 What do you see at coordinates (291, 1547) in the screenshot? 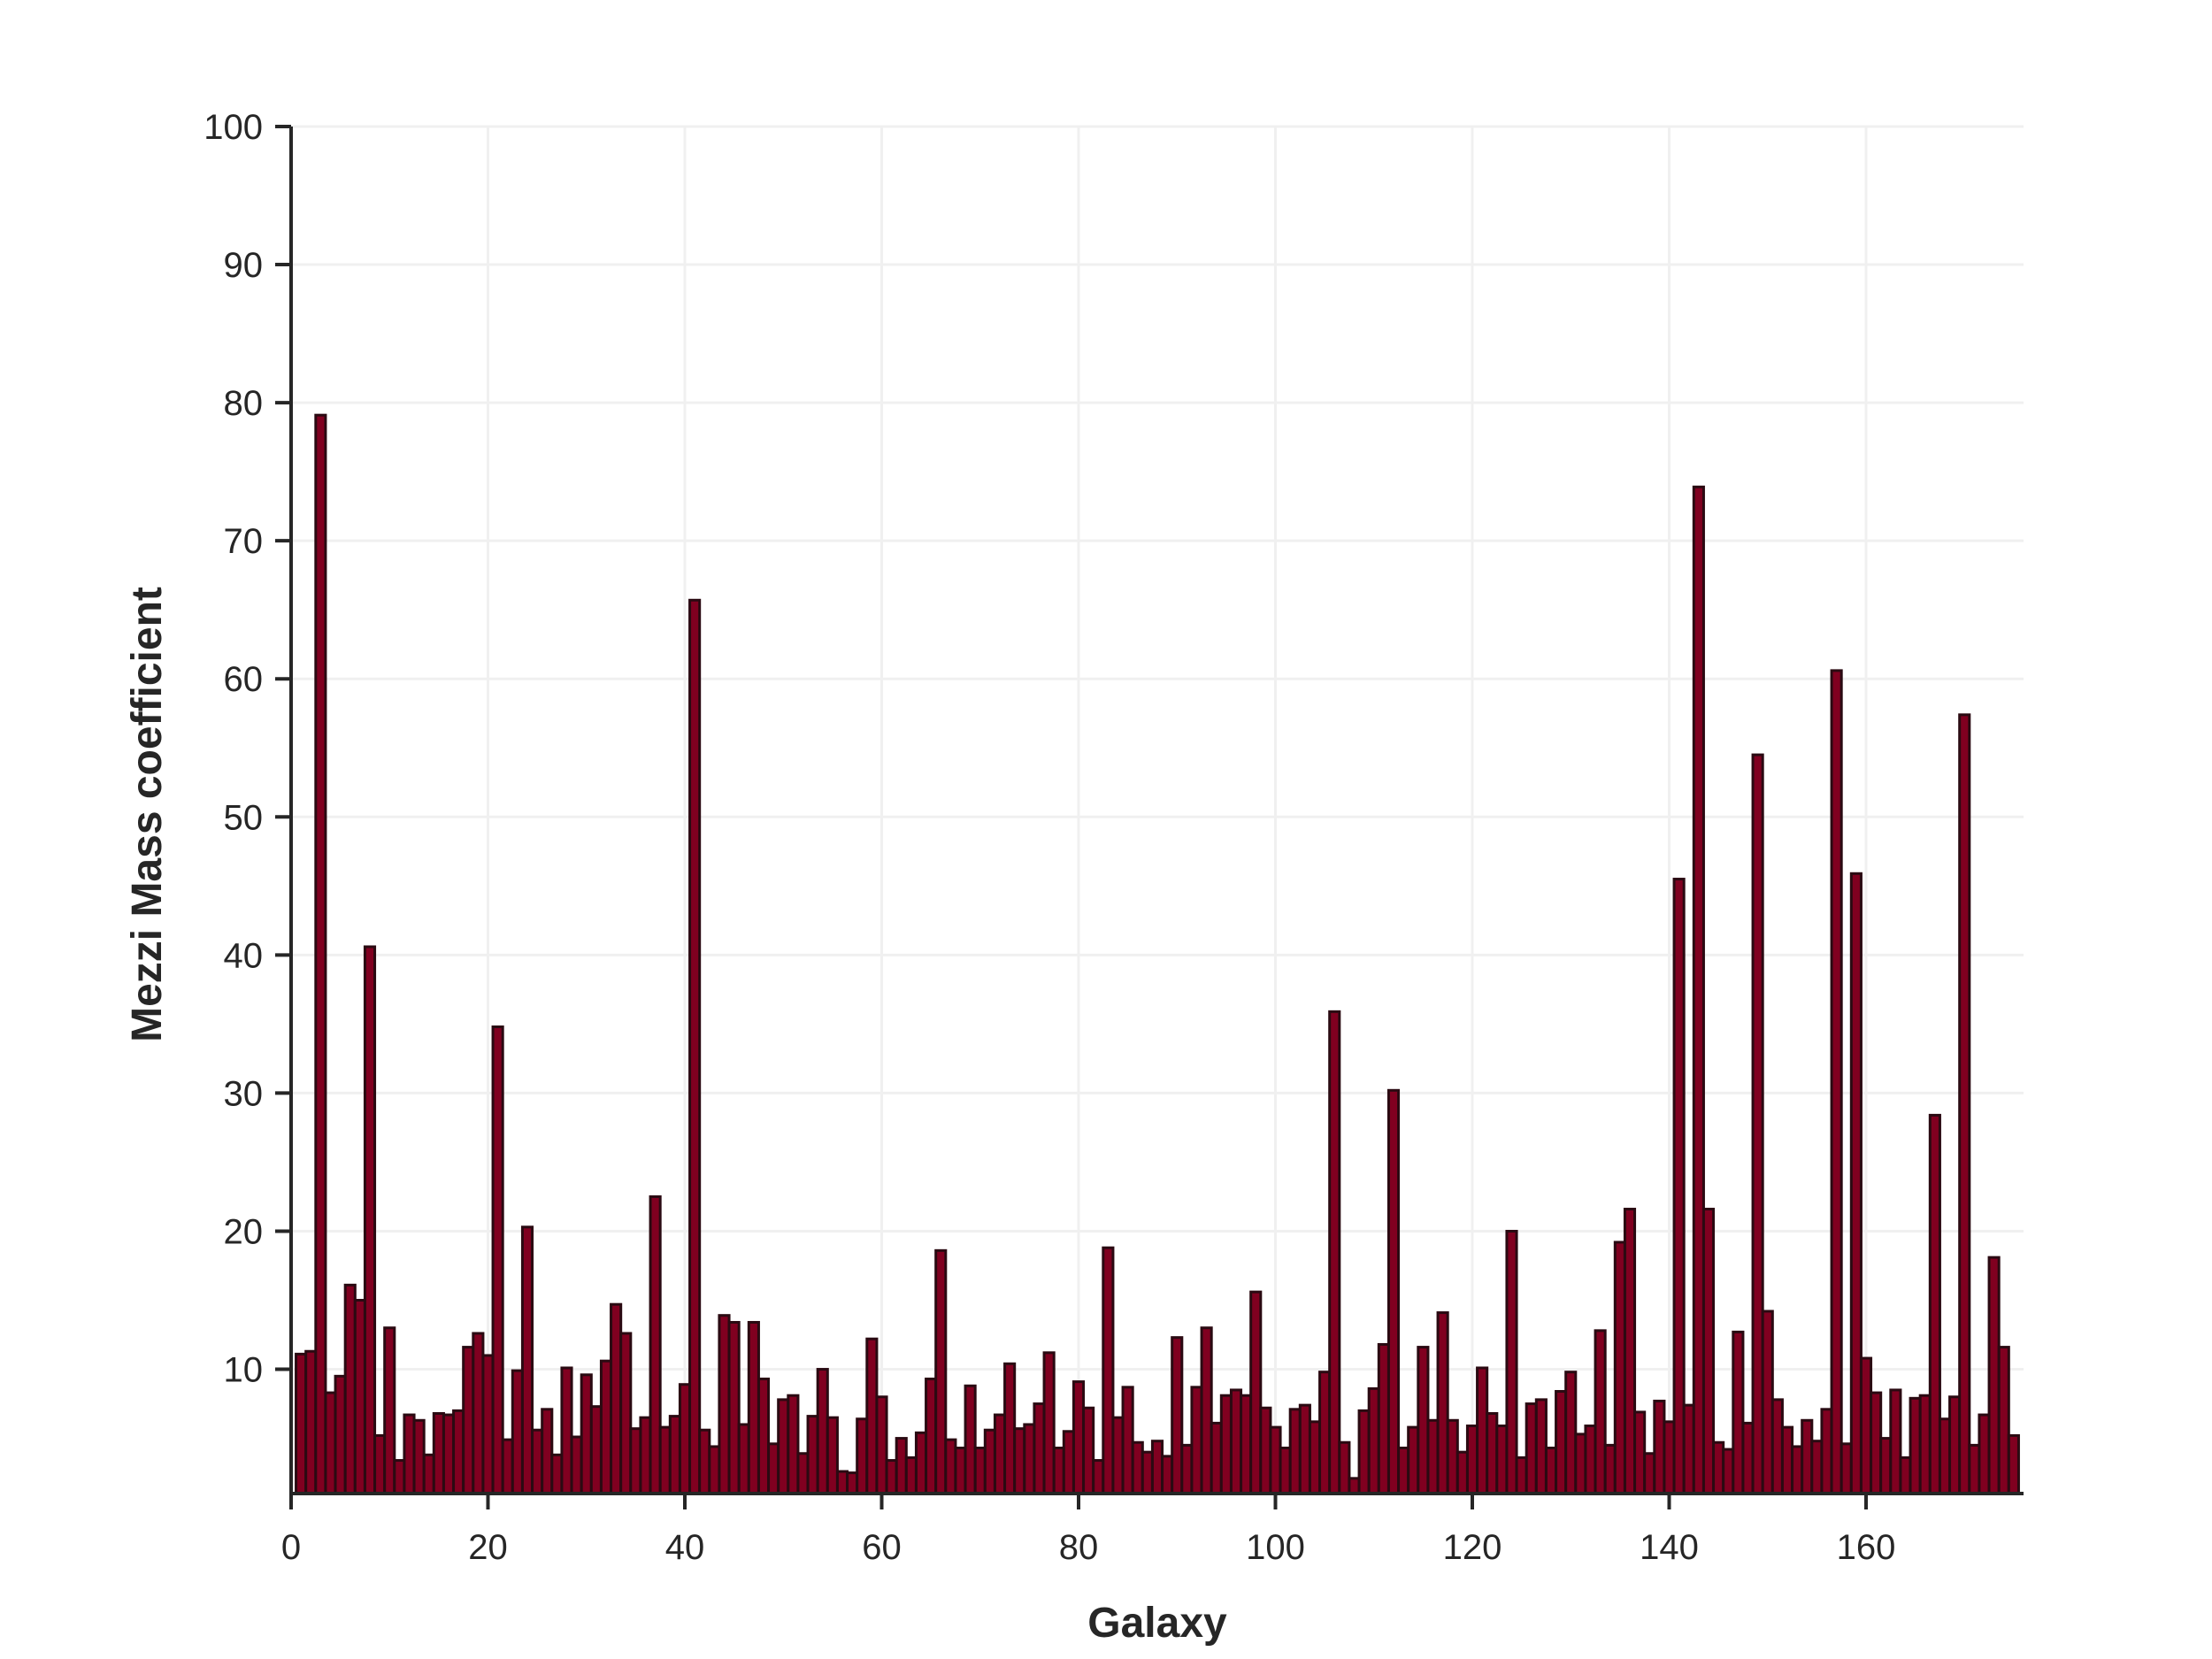
I see `x-tick-label: 0` at bounding box center [291, 1547].